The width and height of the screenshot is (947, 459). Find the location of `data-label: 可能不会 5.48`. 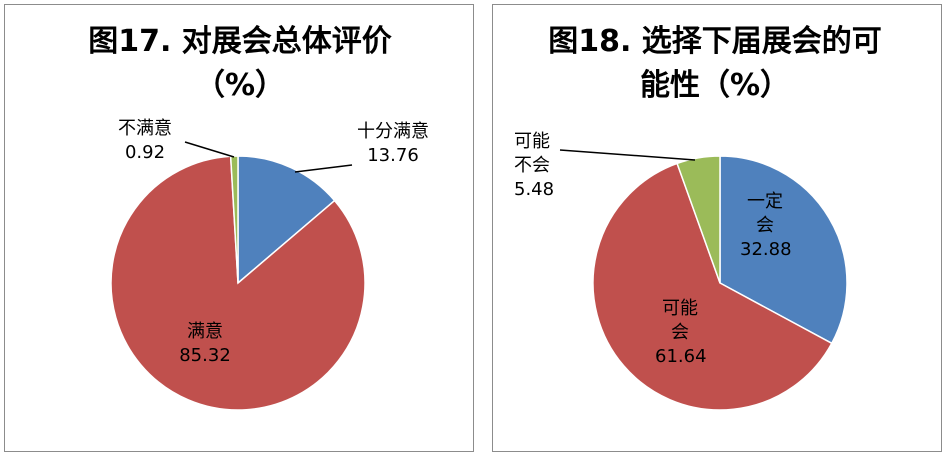

data-label: 可能不会 5.48 is located at coordinates (534, 166).